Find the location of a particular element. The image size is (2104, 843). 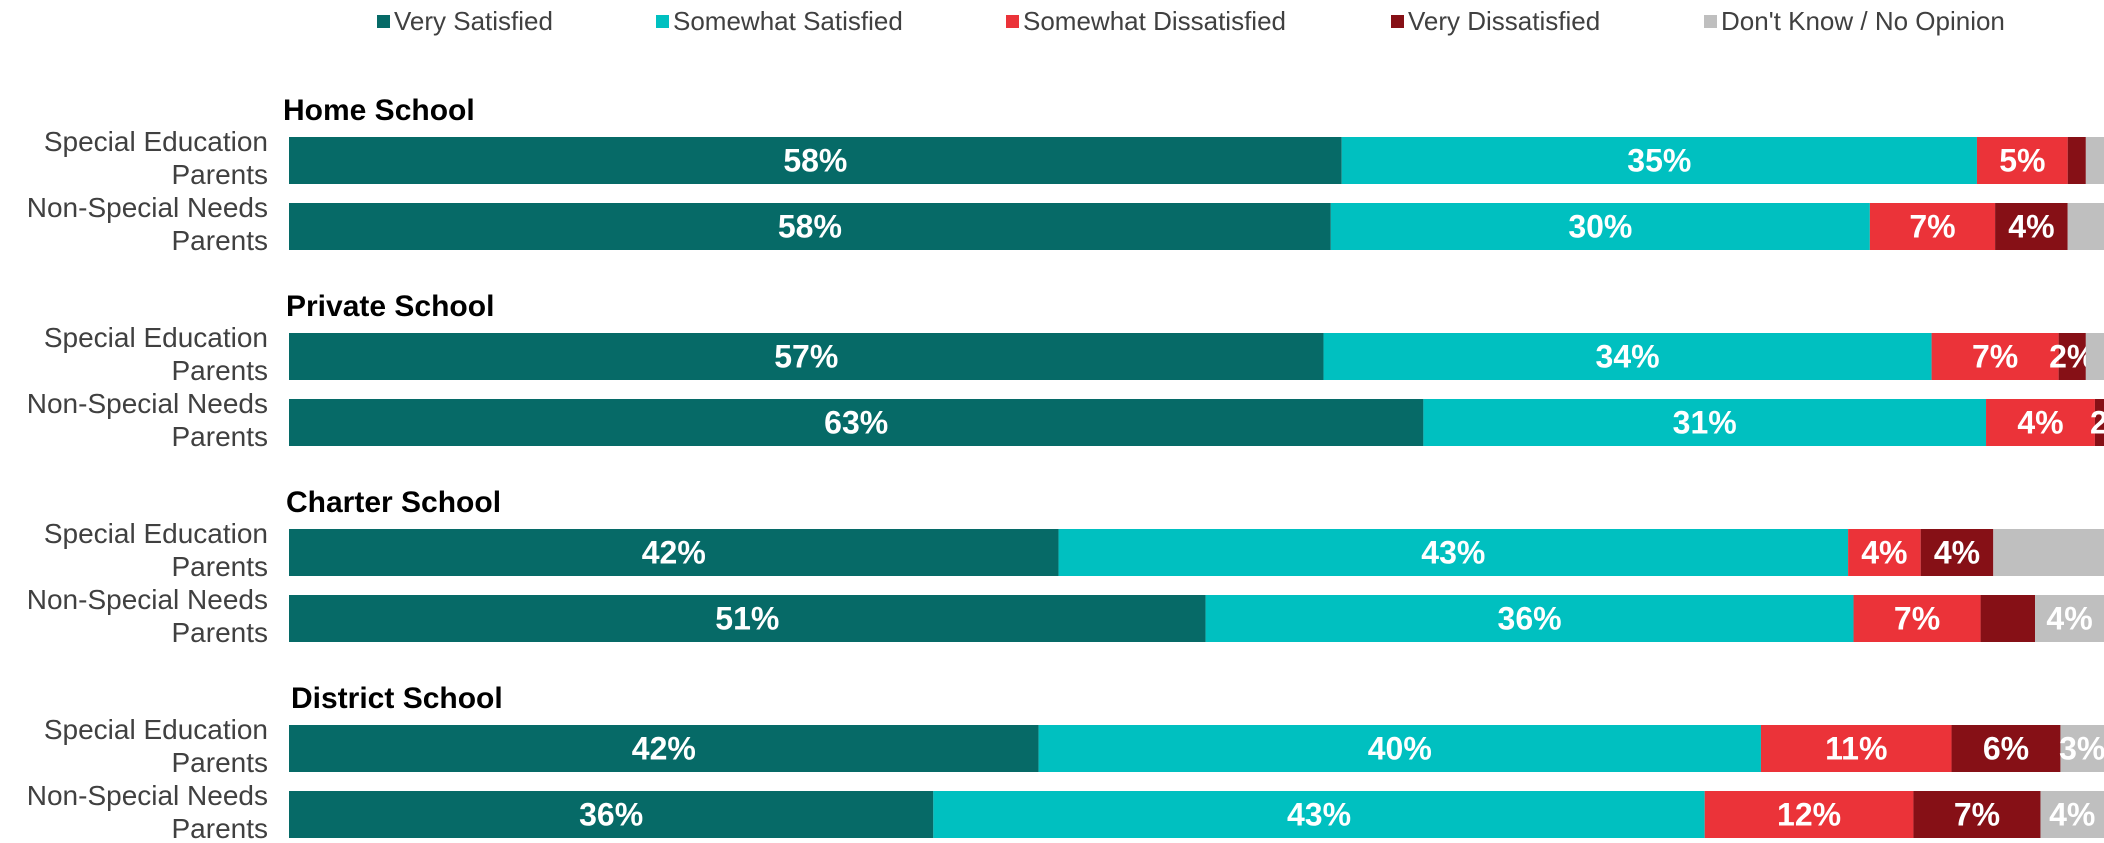

legend-label-very-dissatisfied: Very Dissatisfied is located at coordinates (1504, 21).